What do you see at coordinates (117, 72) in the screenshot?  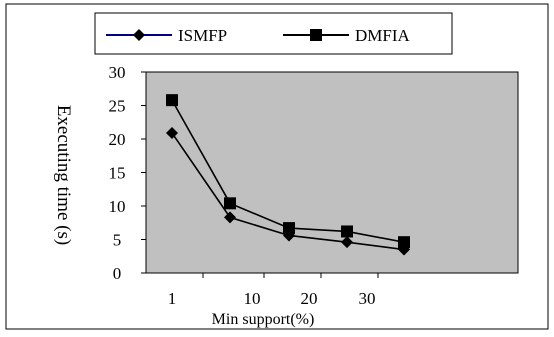 I see `y-tick-label: 30` at bounding box center [117, 72].